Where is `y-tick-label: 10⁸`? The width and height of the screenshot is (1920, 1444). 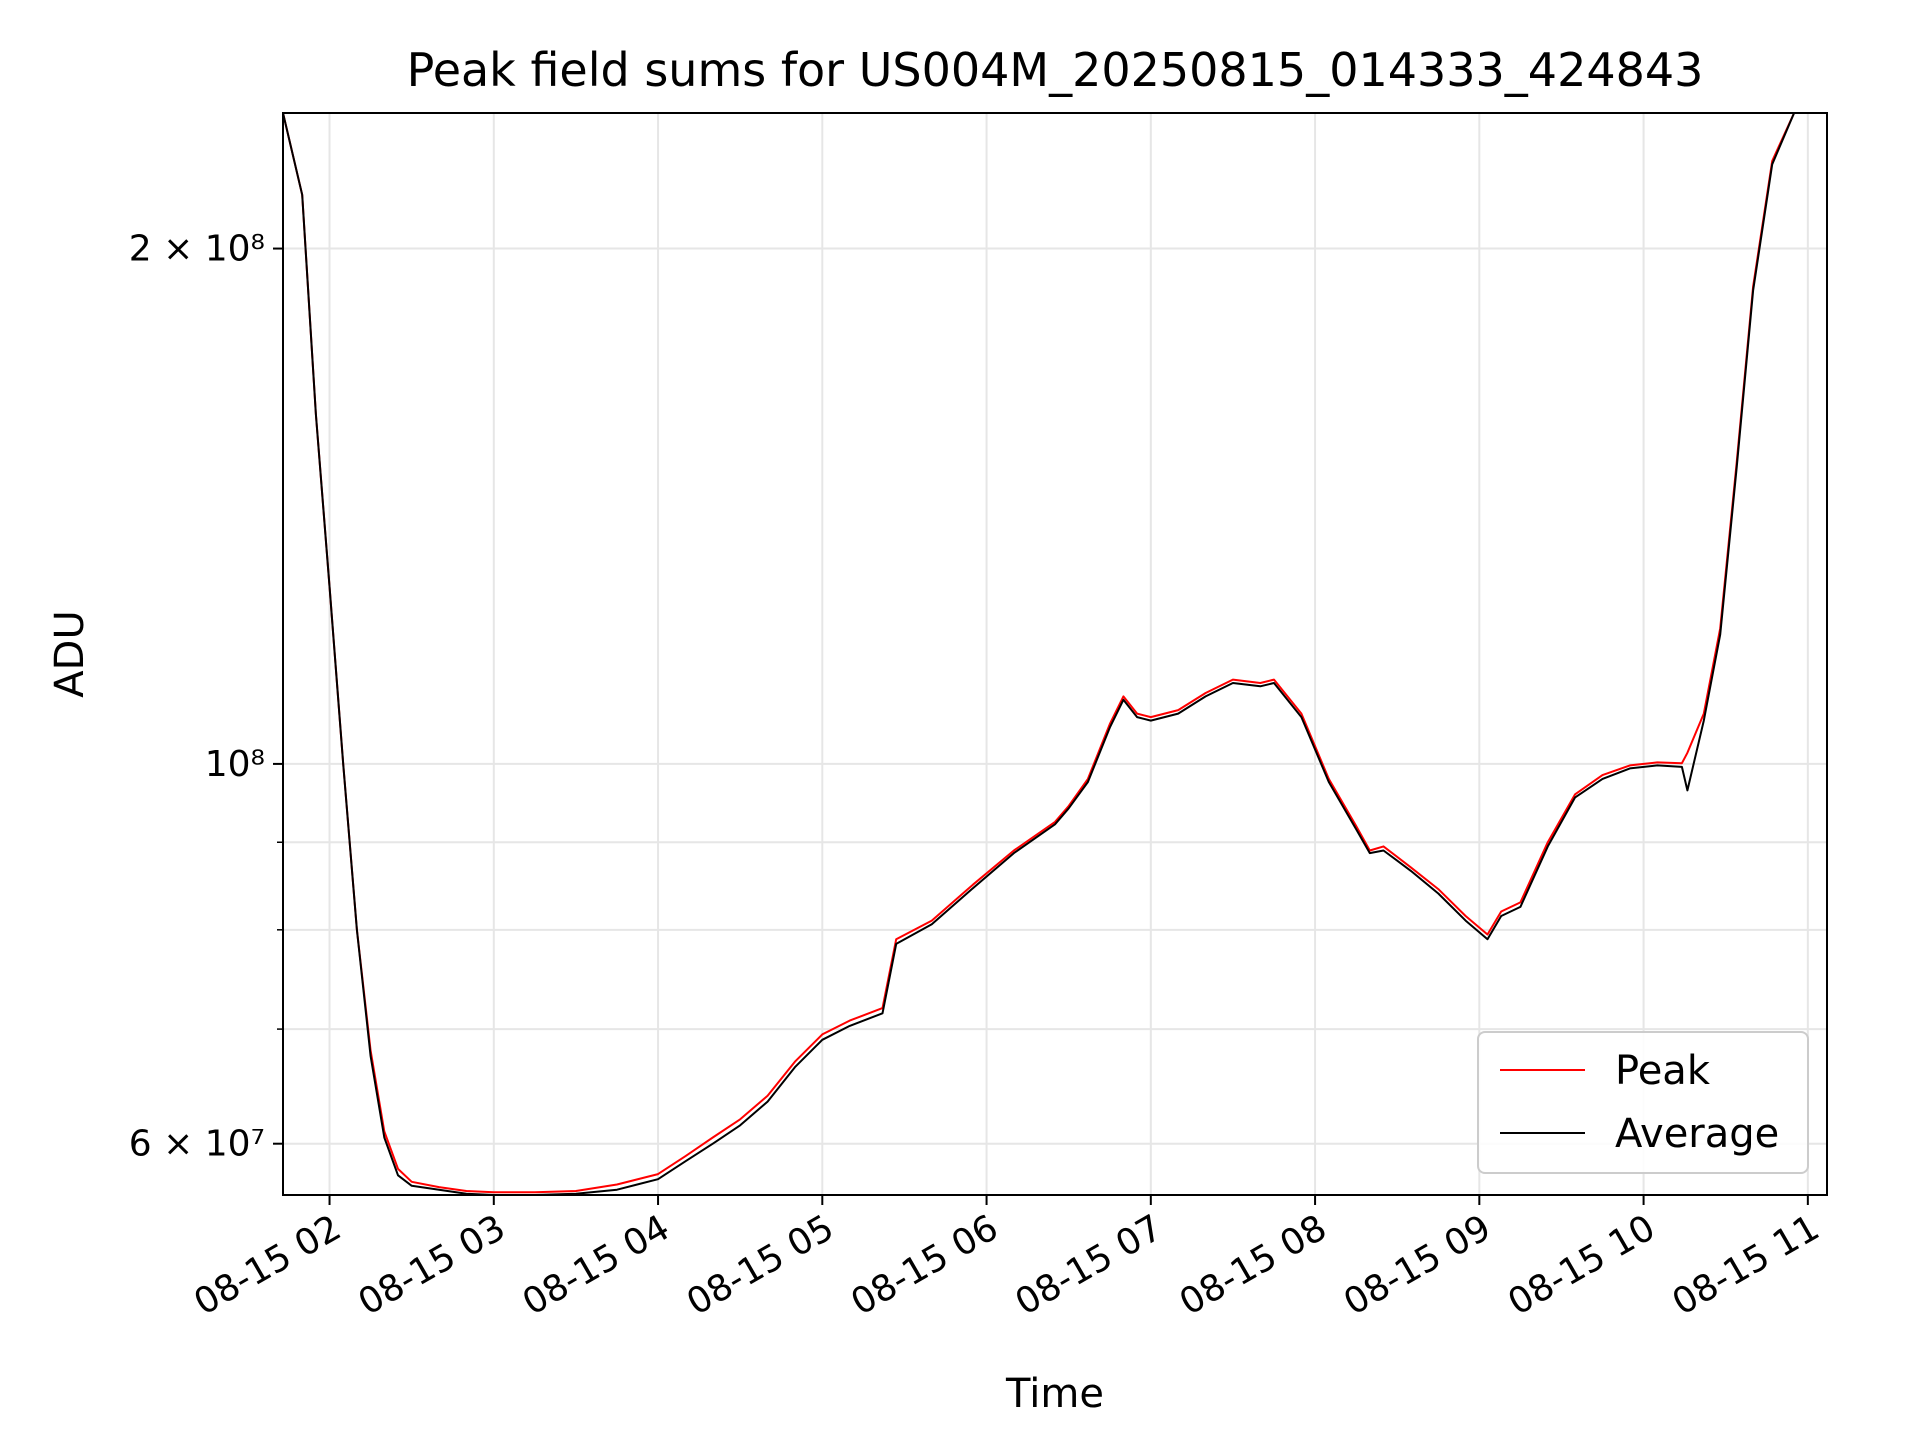
y-tick-label: 10⁸ is located at coordinates (235, 764).